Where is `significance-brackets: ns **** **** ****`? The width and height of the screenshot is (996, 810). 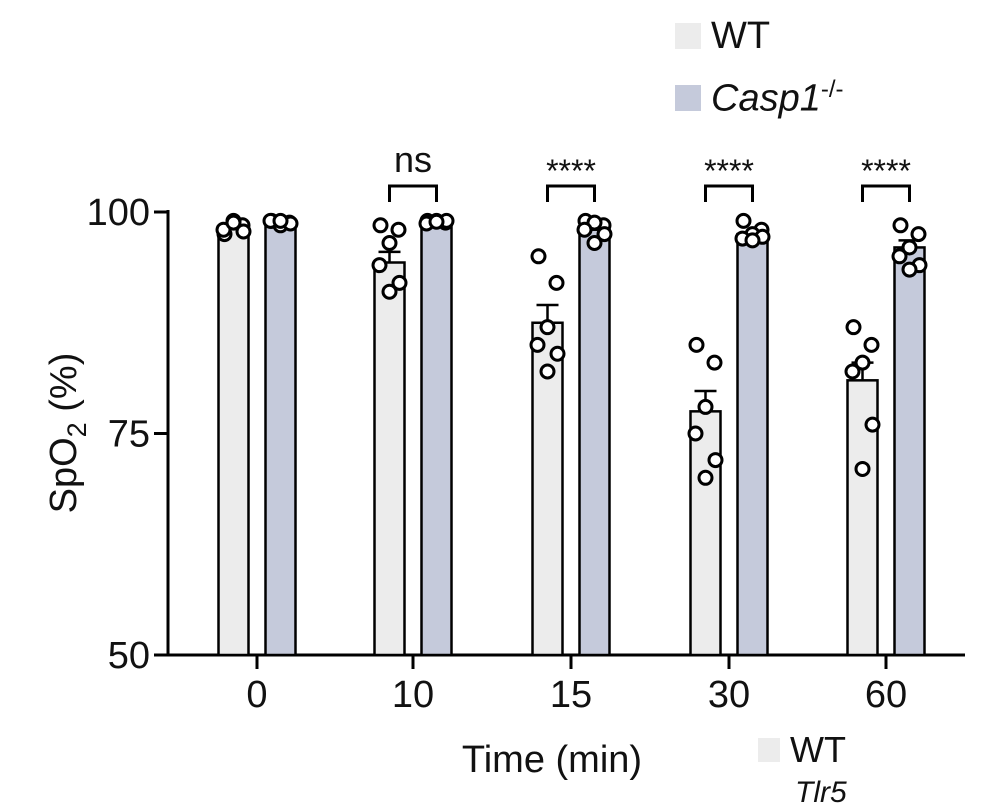 significance-brackets: ns **** **** **** is located at coordinates (649, 170).